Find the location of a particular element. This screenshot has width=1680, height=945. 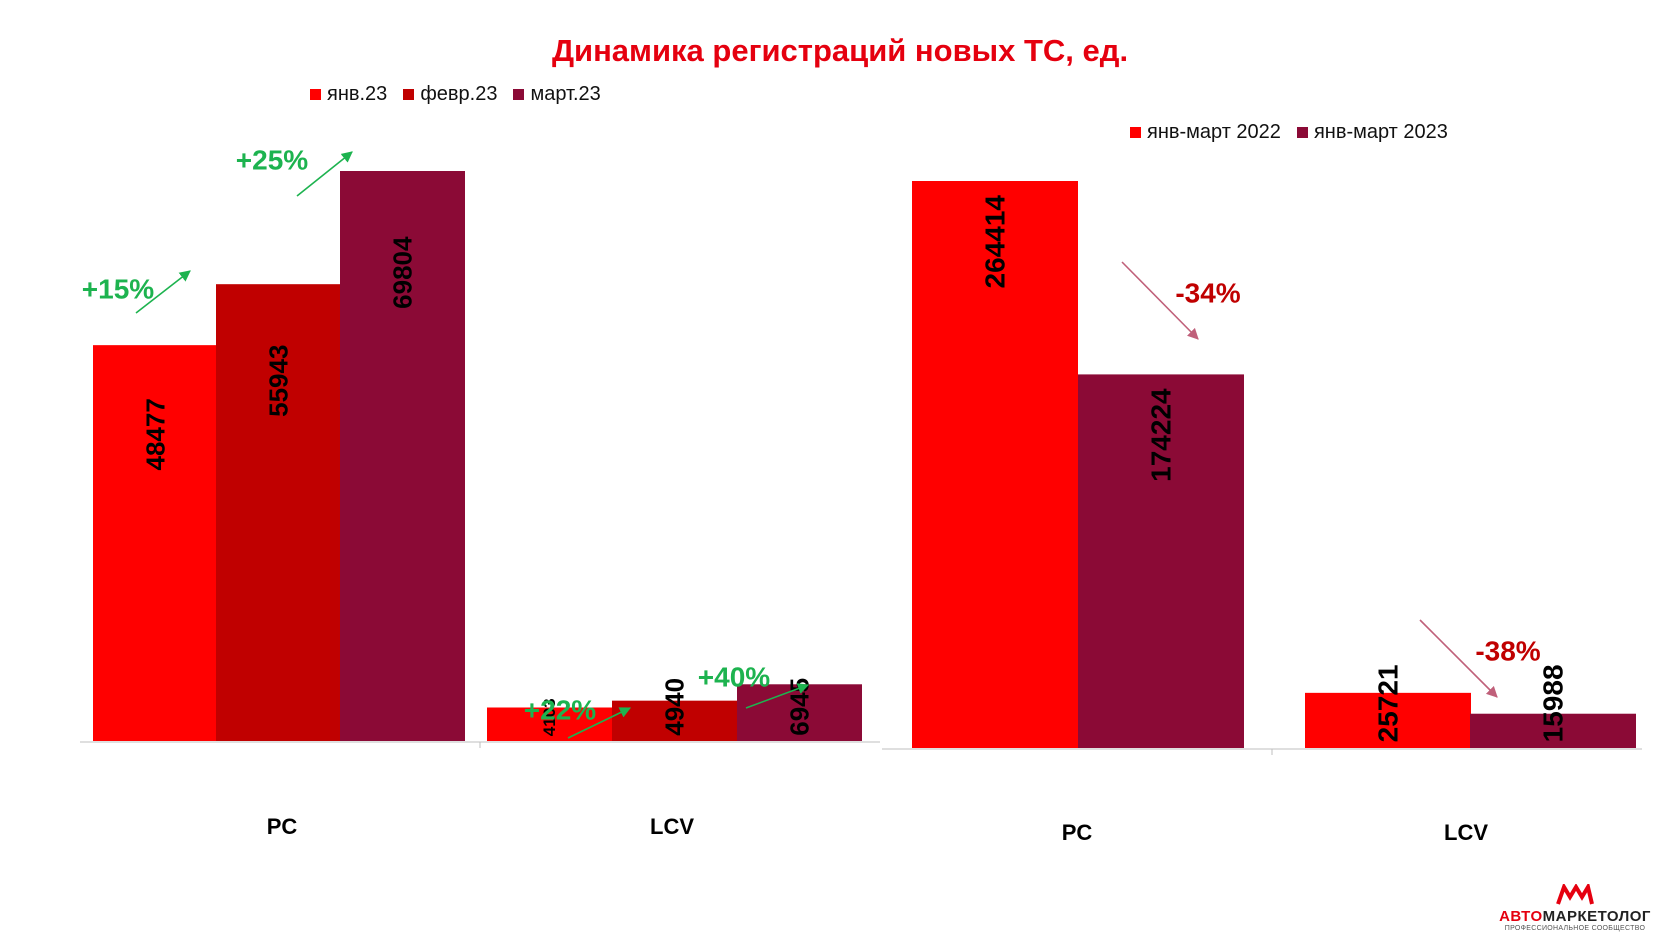

bar-value-label: 6945 is located at coordinates (800, 707).